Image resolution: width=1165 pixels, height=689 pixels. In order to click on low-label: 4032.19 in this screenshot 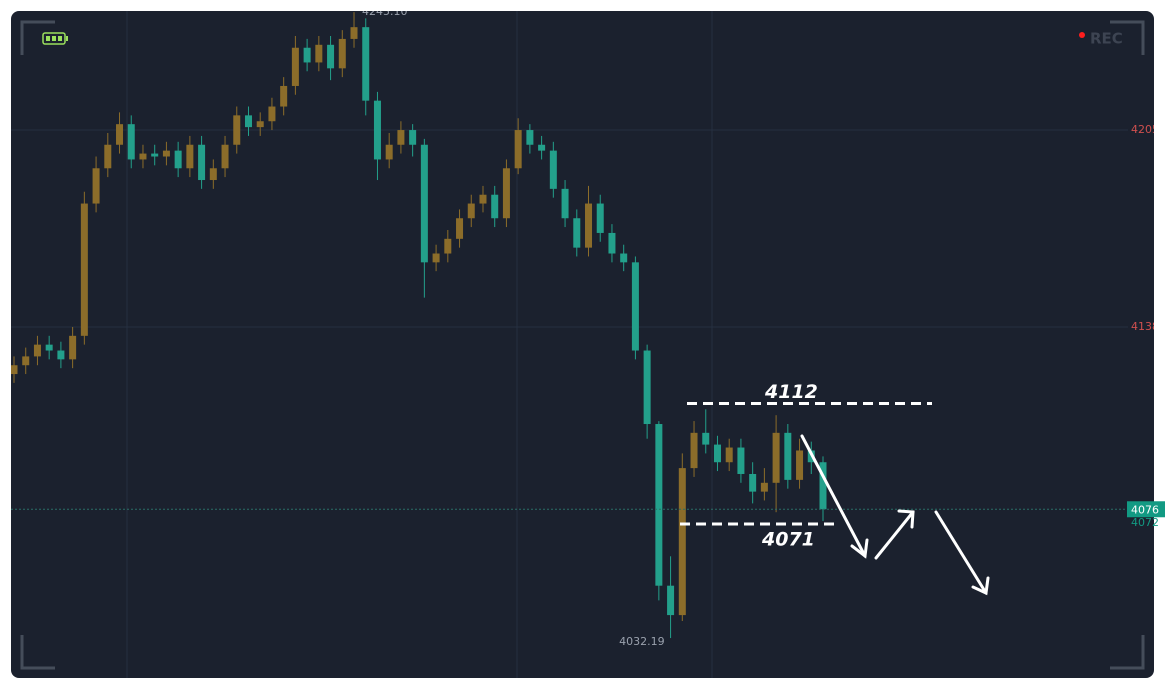, I will do `click(642, 641)`.